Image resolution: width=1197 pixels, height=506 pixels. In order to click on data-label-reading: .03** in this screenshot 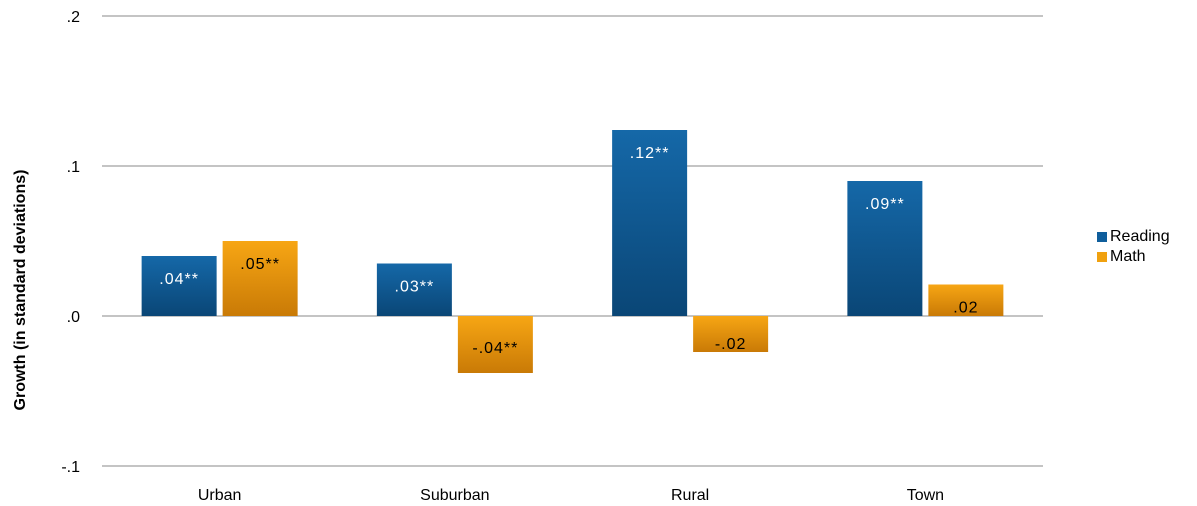, I will do `click(415, 287)`.